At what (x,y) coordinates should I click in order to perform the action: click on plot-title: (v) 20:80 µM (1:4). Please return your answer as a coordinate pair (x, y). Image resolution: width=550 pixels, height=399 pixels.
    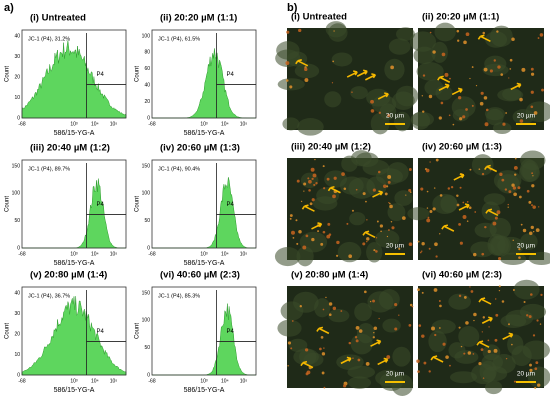
    Looking at the image, I should click on (68, 275).